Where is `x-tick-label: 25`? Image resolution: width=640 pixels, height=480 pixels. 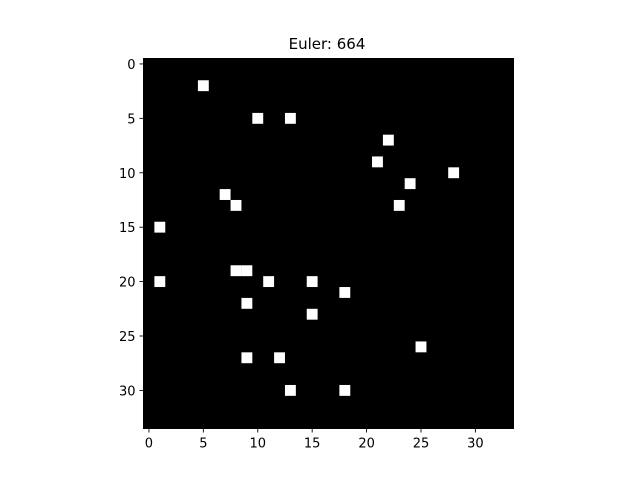 x-tick-label: 25 is located at coordinates (421, 444).